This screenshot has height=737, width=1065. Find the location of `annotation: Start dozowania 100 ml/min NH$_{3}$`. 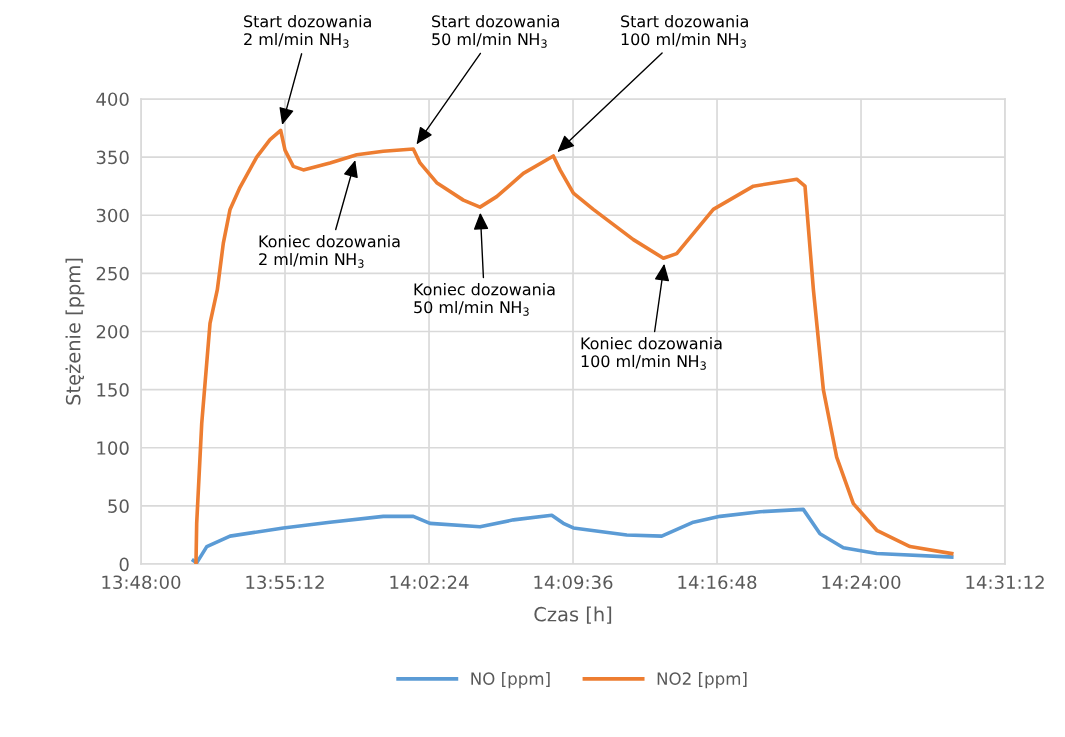

annotation: Start dozowania 100 ml/min NH$_{3}$ is located at coordinates (684, 31).